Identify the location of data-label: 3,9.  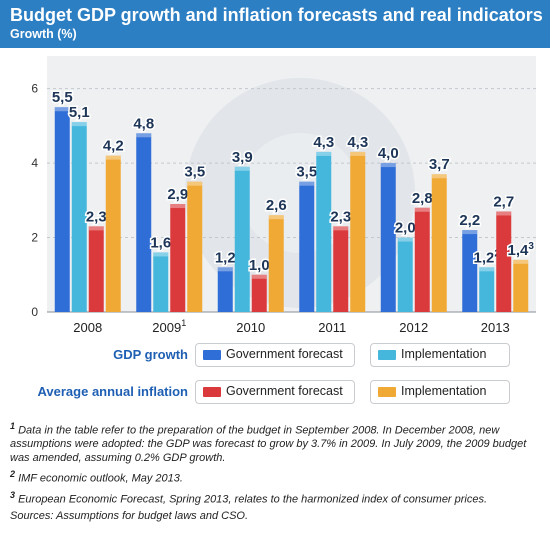
(242, 157).